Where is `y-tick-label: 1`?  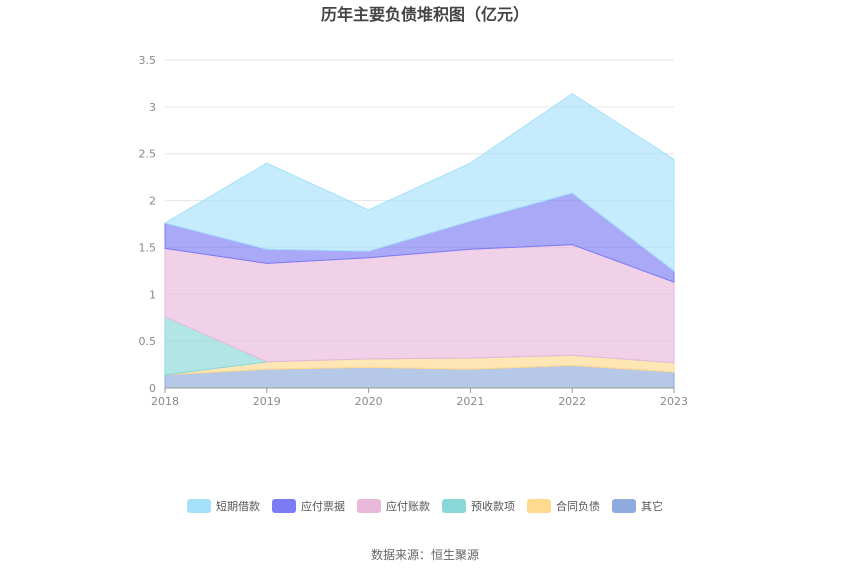 y-tick-label: 1 is located at coordinates (152, 294).